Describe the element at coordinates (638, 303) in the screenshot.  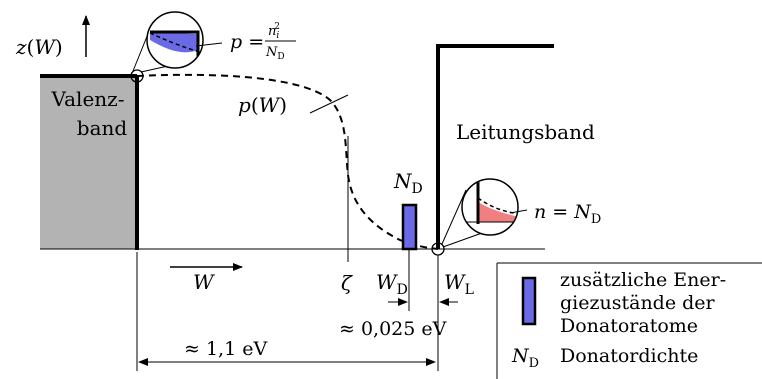
I see `legend-donor-text-2: giezustände der` at that location.